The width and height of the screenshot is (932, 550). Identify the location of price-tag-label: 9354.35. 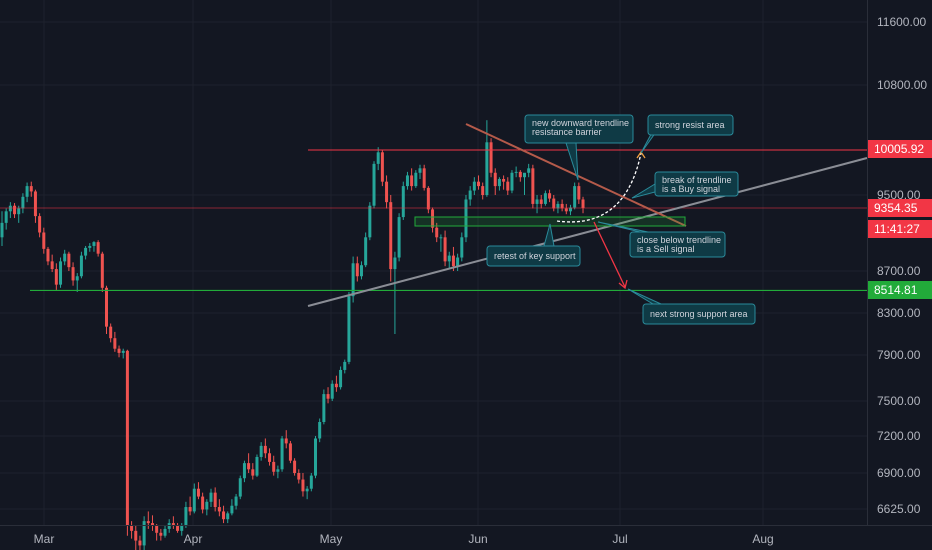
(896, 208).